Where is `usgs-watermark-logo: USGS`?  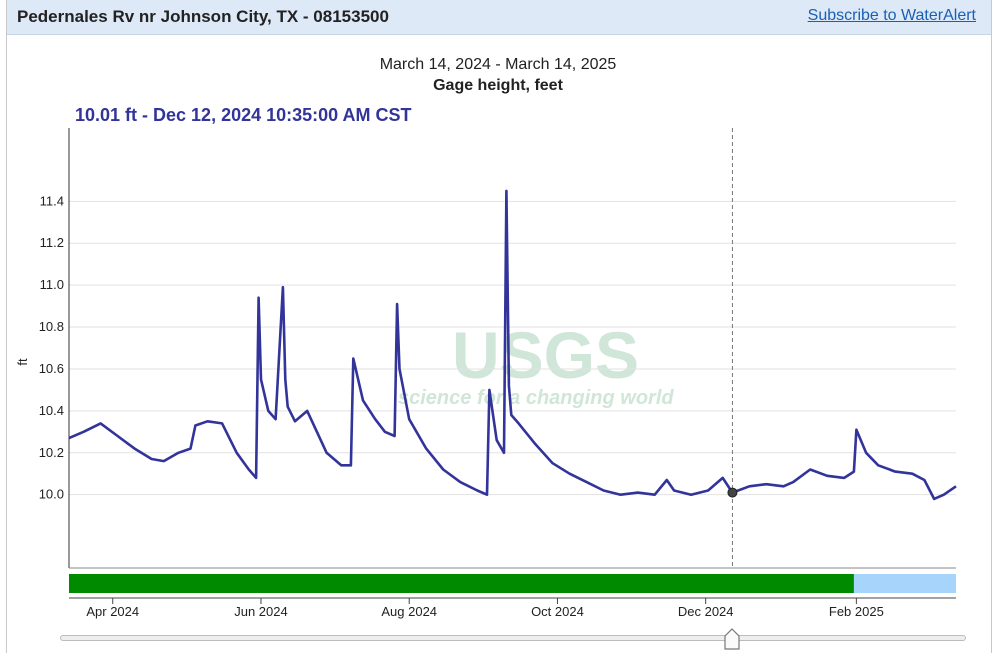
usgs-watermark-logo: USGS is located at coordinates (545, 355).